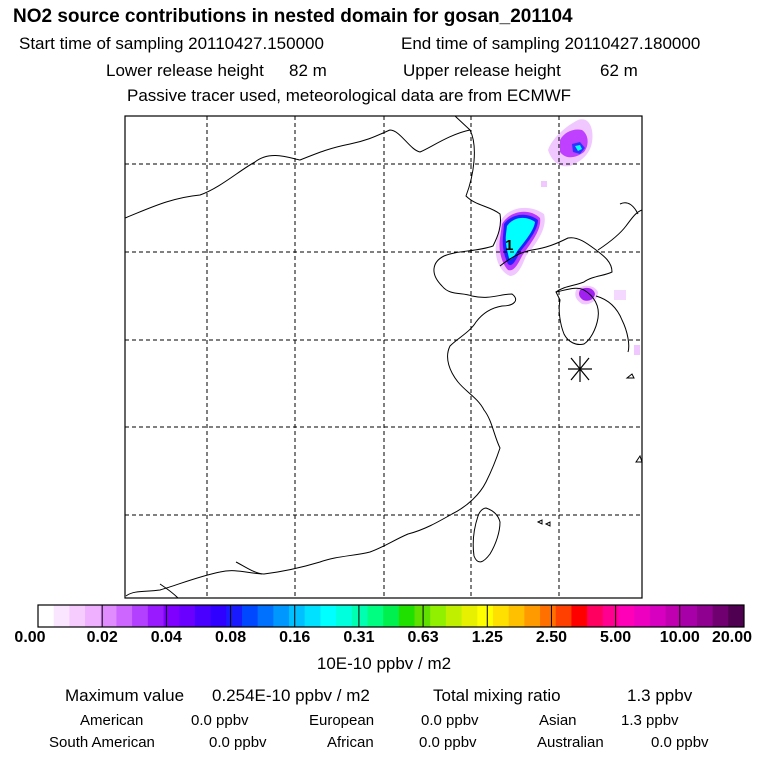  I want to click on coastline-korea, so click(592, 320).